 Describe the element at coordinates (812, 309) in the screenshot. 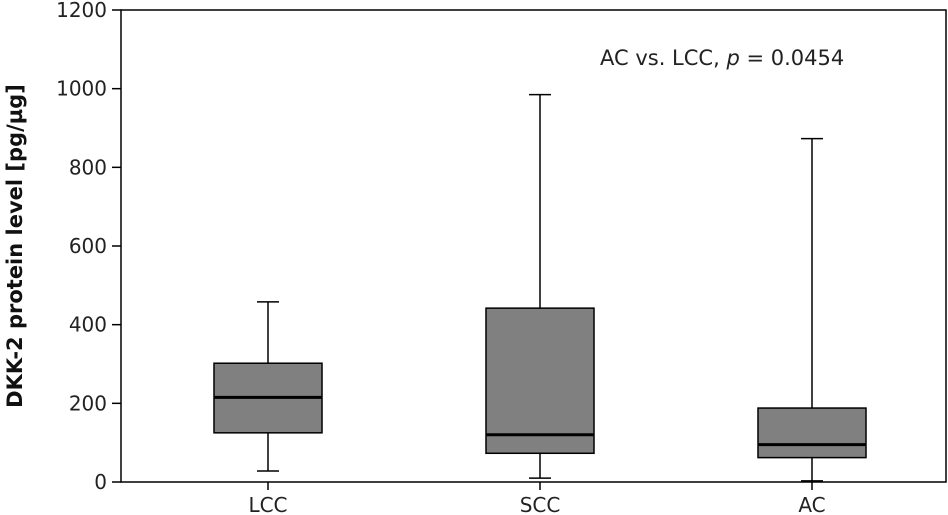

I see `box-ac` at that location.